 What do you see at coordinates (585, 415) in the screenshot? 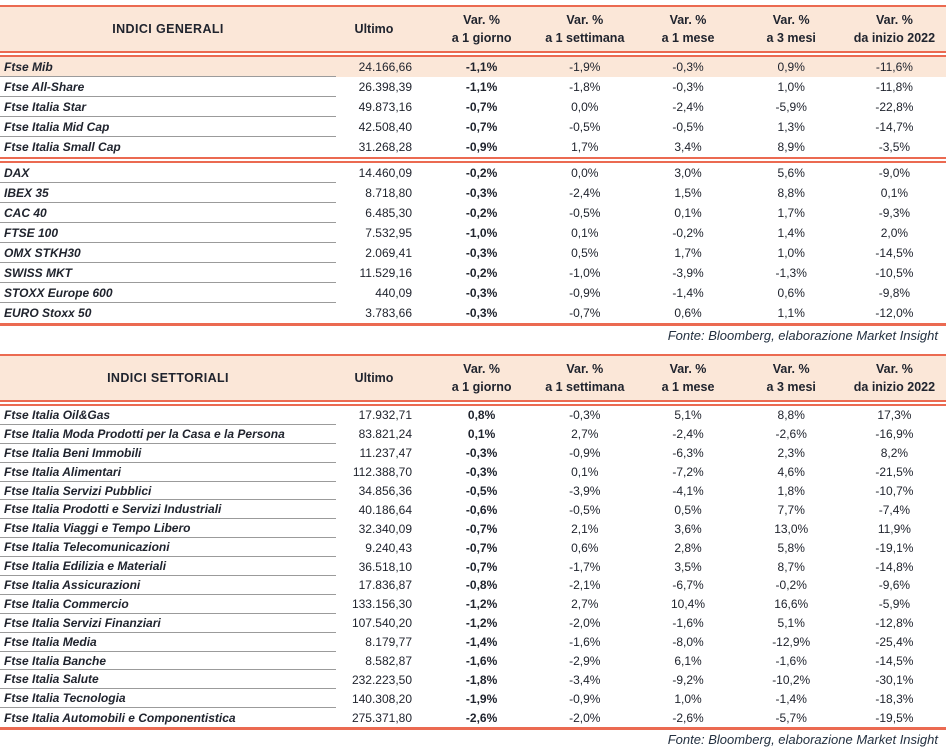
I see `var-1week-value: -0,3%` at bounding box center [585, 415].